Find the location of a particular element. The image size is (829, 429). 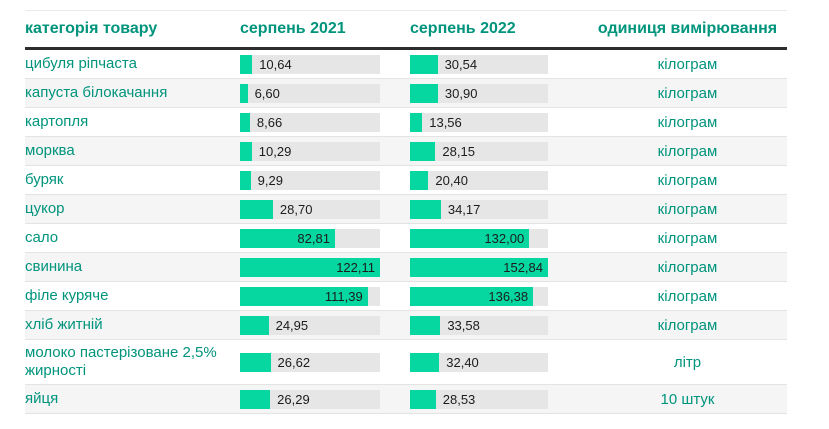

bar-cell-aug-2022: 152,84 is located at coordinates (499, 267).